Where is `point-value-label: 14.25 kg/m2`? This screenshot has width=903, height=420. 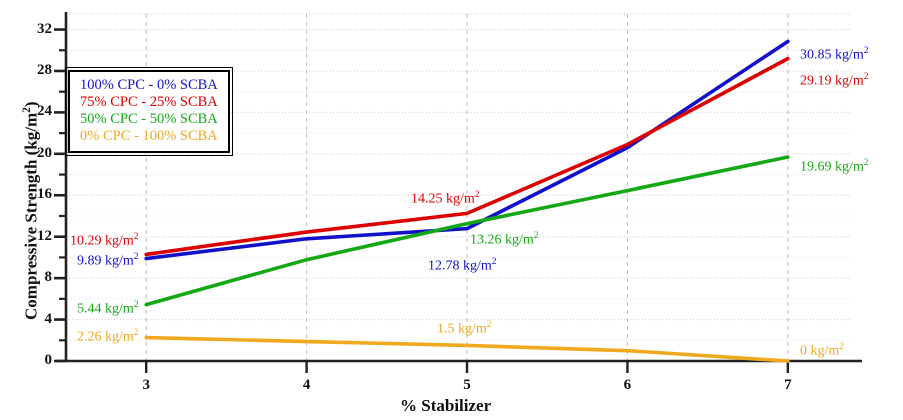
point-value-label: 14.25 kg/m2 is located at coordinates (445, 198).